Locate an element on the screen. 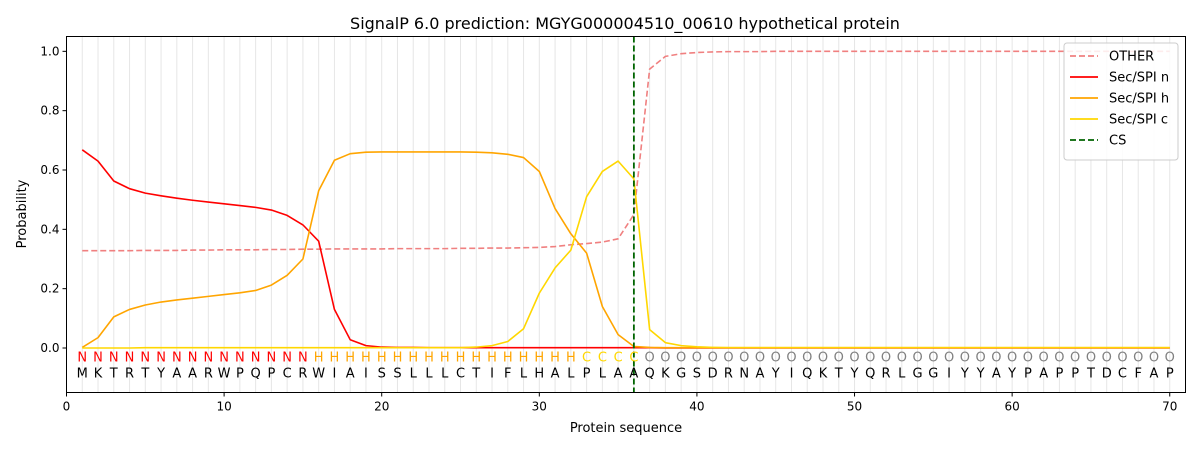 The height and width of the screenshot is (454, 1200). residue-label: C is located at coordinates (460, 374).